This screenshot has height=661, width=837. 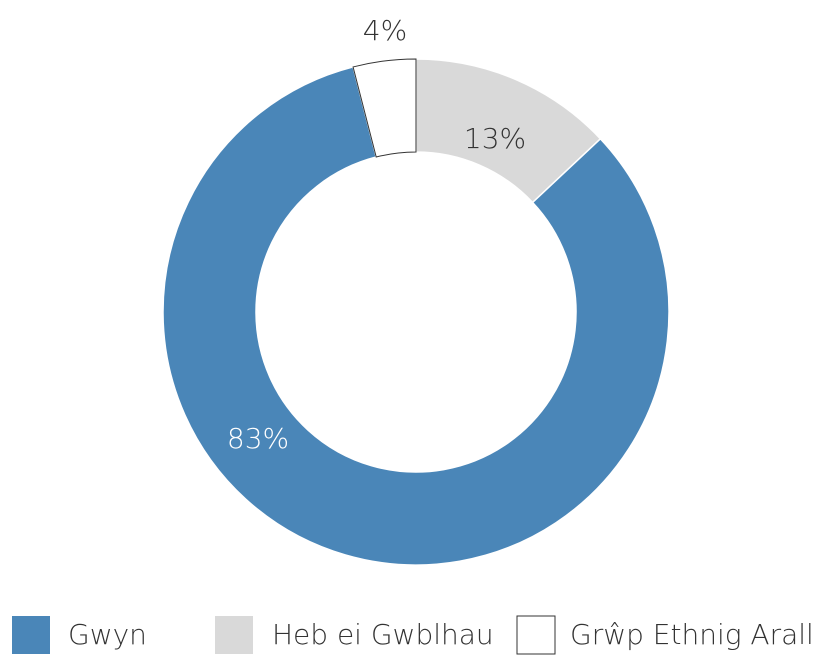 I want to click on legend-label: Heb ei Gwblhau, so click(x=383, y=634).